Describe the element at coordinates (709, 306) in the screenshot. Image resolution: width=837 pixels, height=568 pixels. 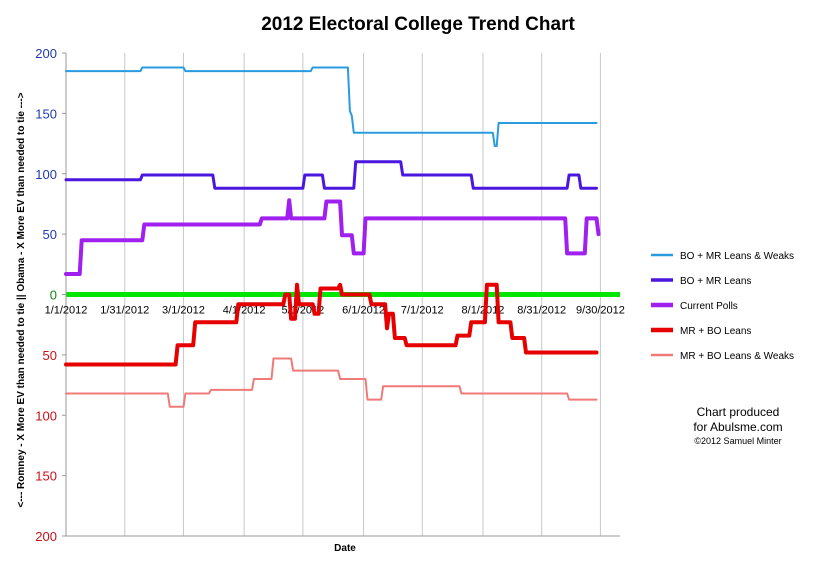
I see `legend-label-2: Current Polls` at that location.